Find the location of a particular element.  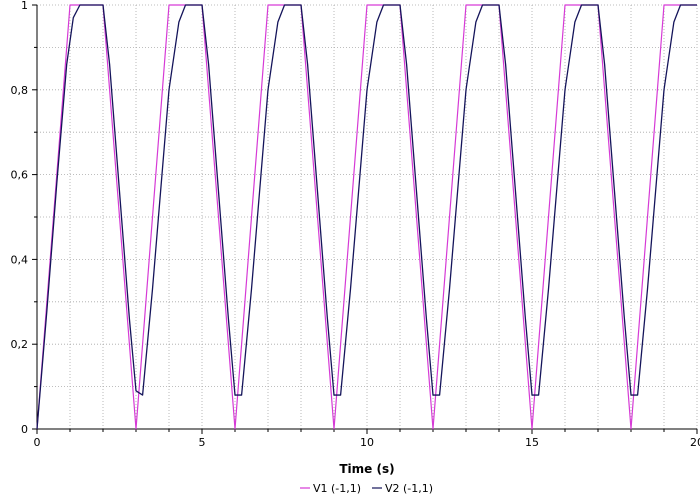

y-tick-label: 1 is located at coordinates (24, 6).